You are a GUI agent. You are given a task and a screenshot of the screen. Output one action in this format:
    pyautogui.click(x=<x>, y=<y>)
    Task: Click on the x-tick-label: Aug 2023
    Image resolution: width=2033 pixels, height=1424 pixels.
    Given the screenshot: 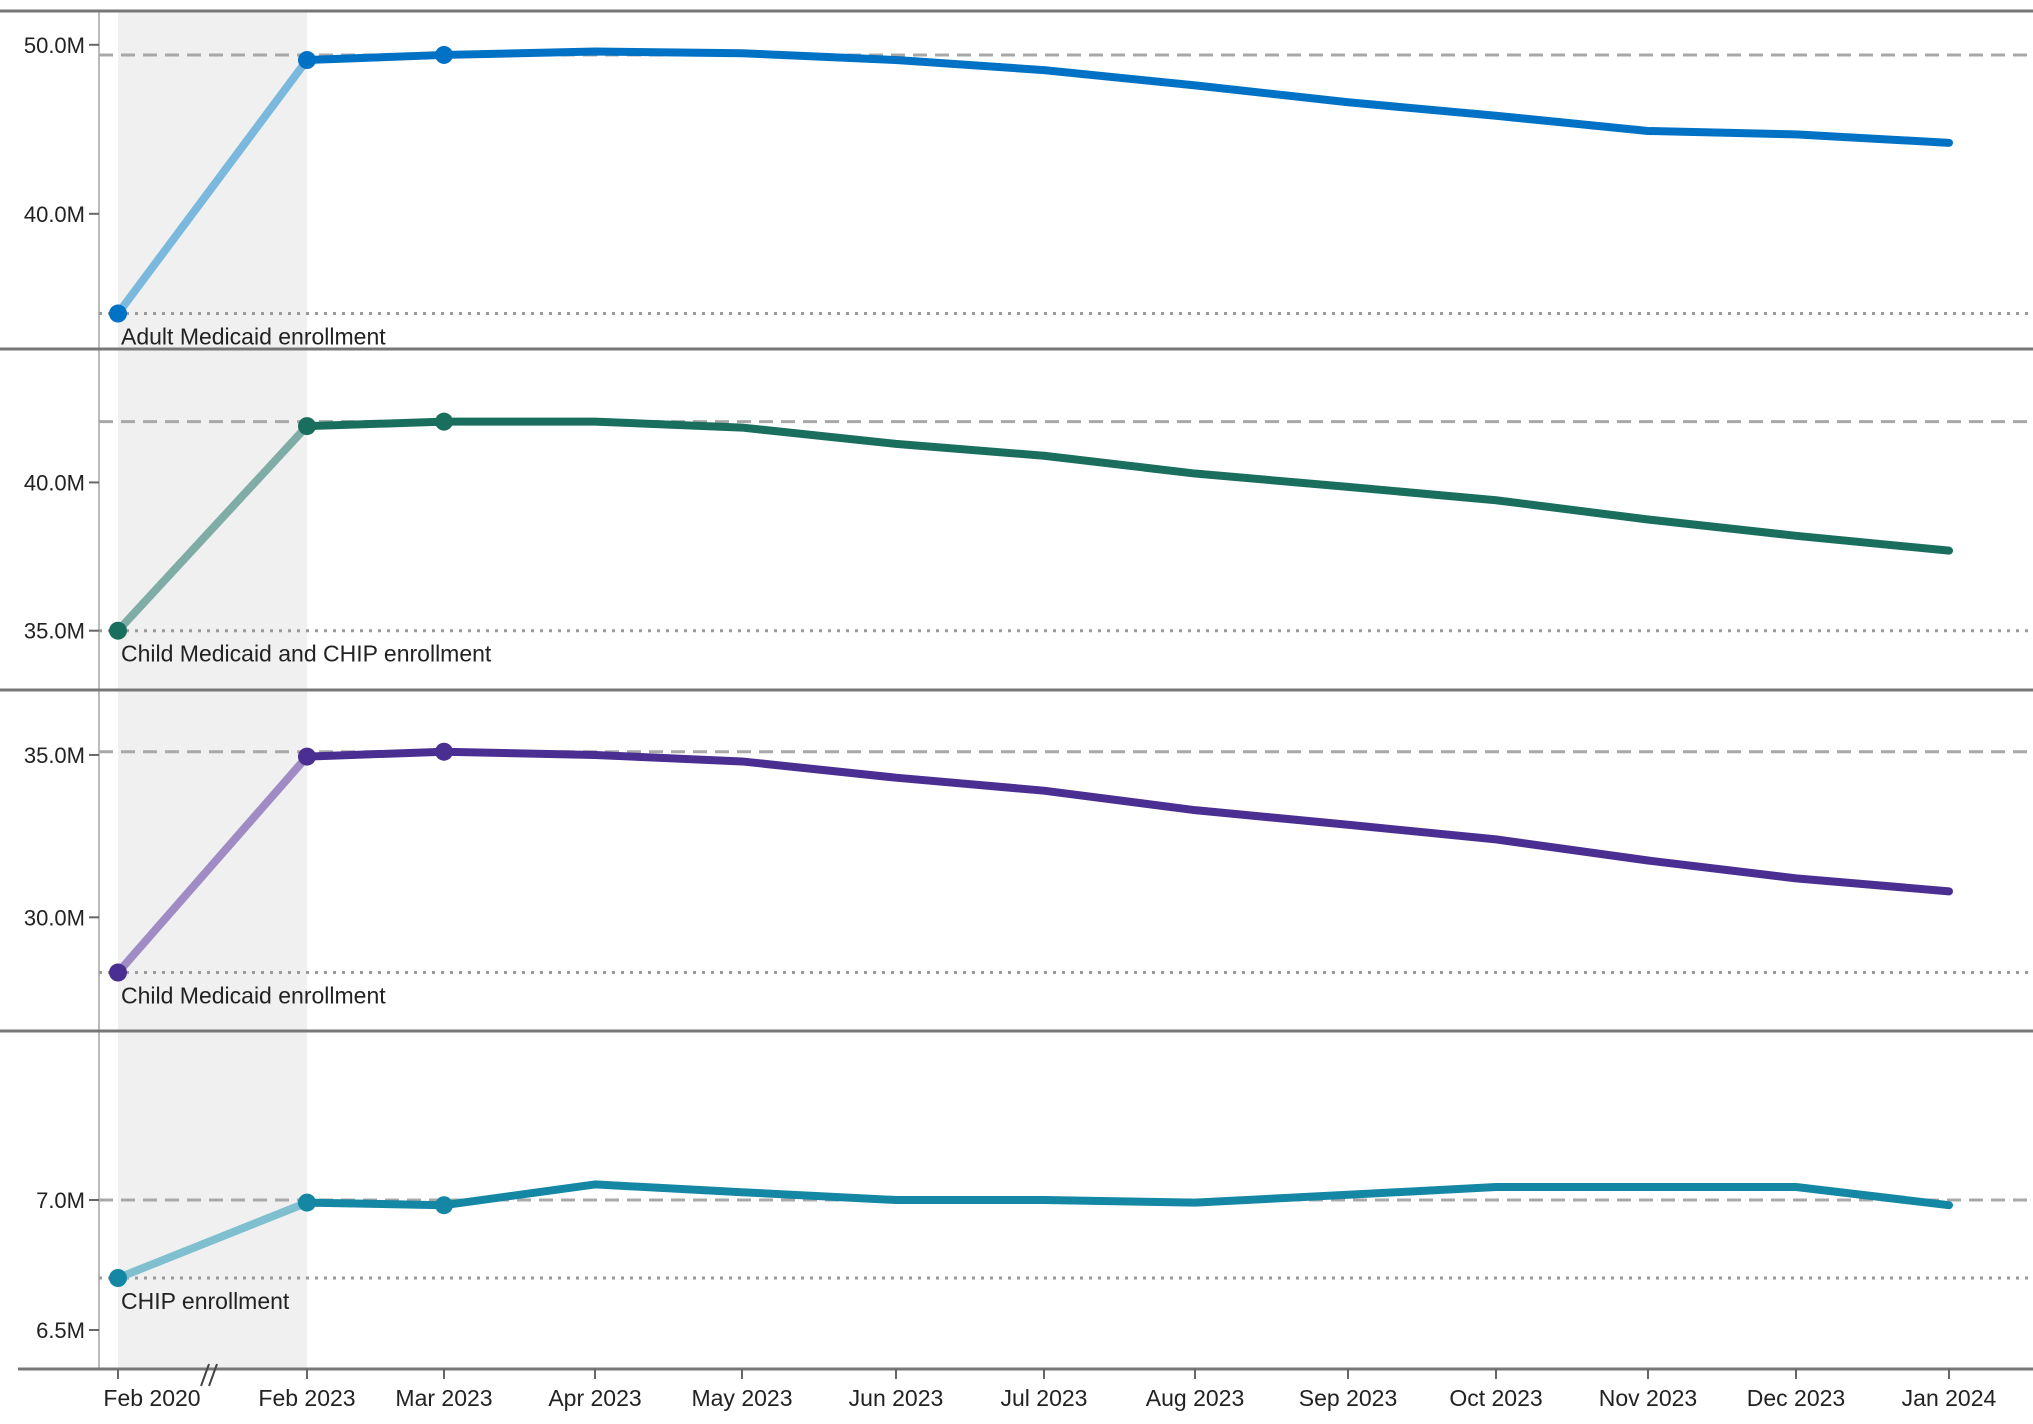 What is the action you would take?
    pyautogui.click(x=1195, y=1398)
    